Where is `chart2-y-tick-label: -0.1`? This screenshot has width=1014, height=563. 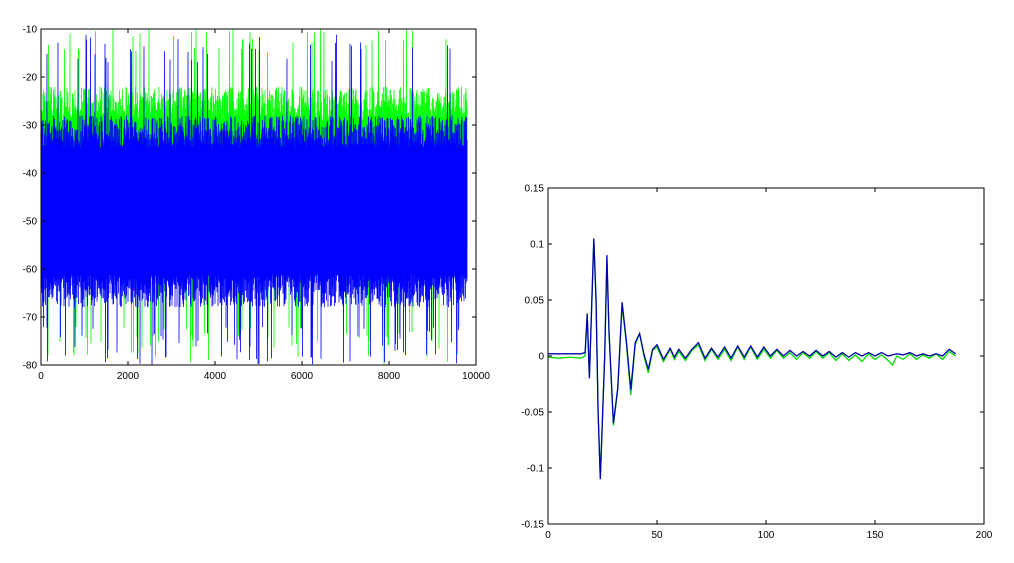
chart2-y-tick-label: -0.1 is located at coordinates (536, 469).